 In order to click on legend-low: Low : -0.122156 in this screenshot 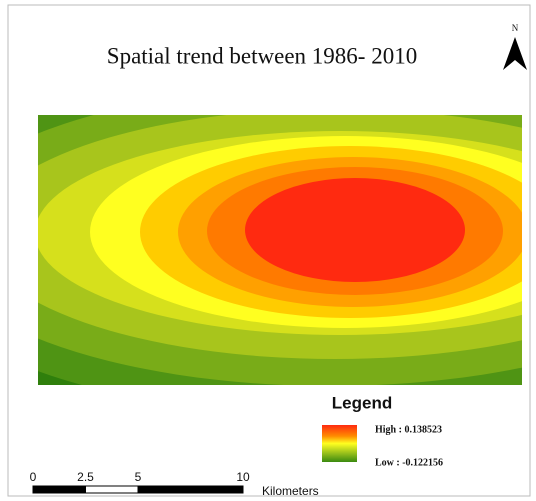, I will do `click(409, 462)`.